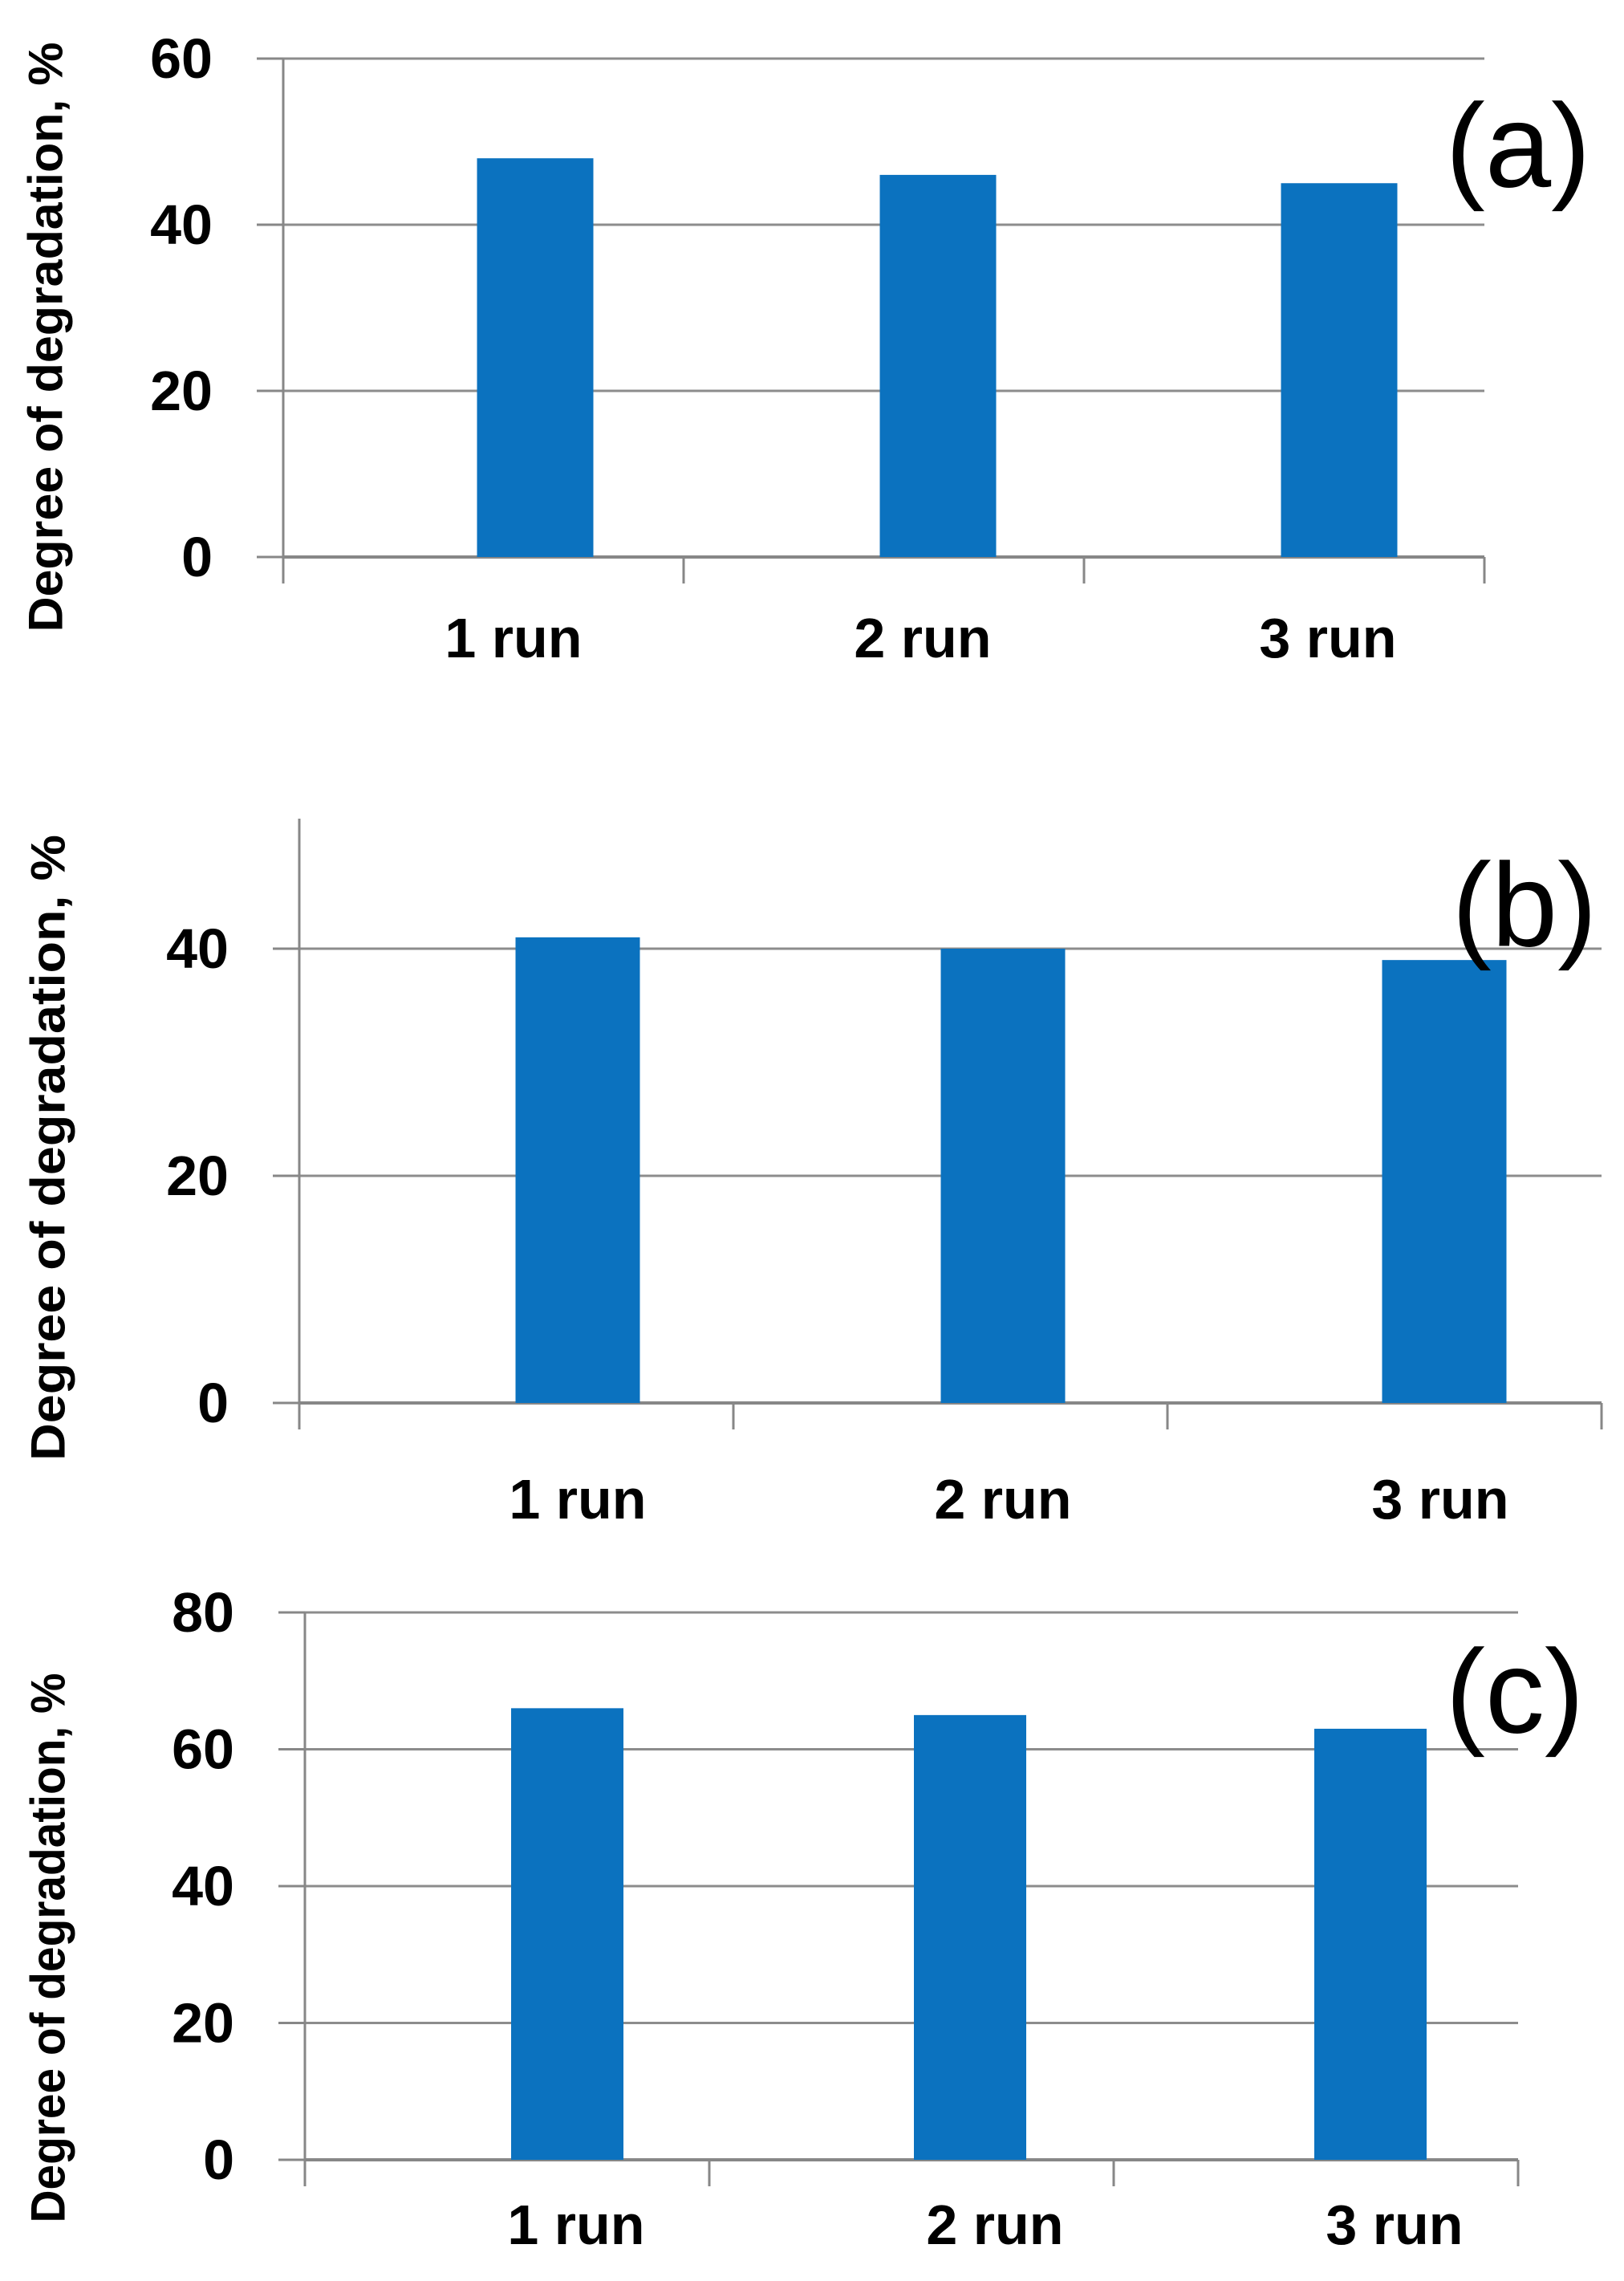 This screenshot has height=2281, width=1624. Describe the element at coordinates (1518, 146) in the screenshot. I see `panel-label--a-: (a)` at that location.